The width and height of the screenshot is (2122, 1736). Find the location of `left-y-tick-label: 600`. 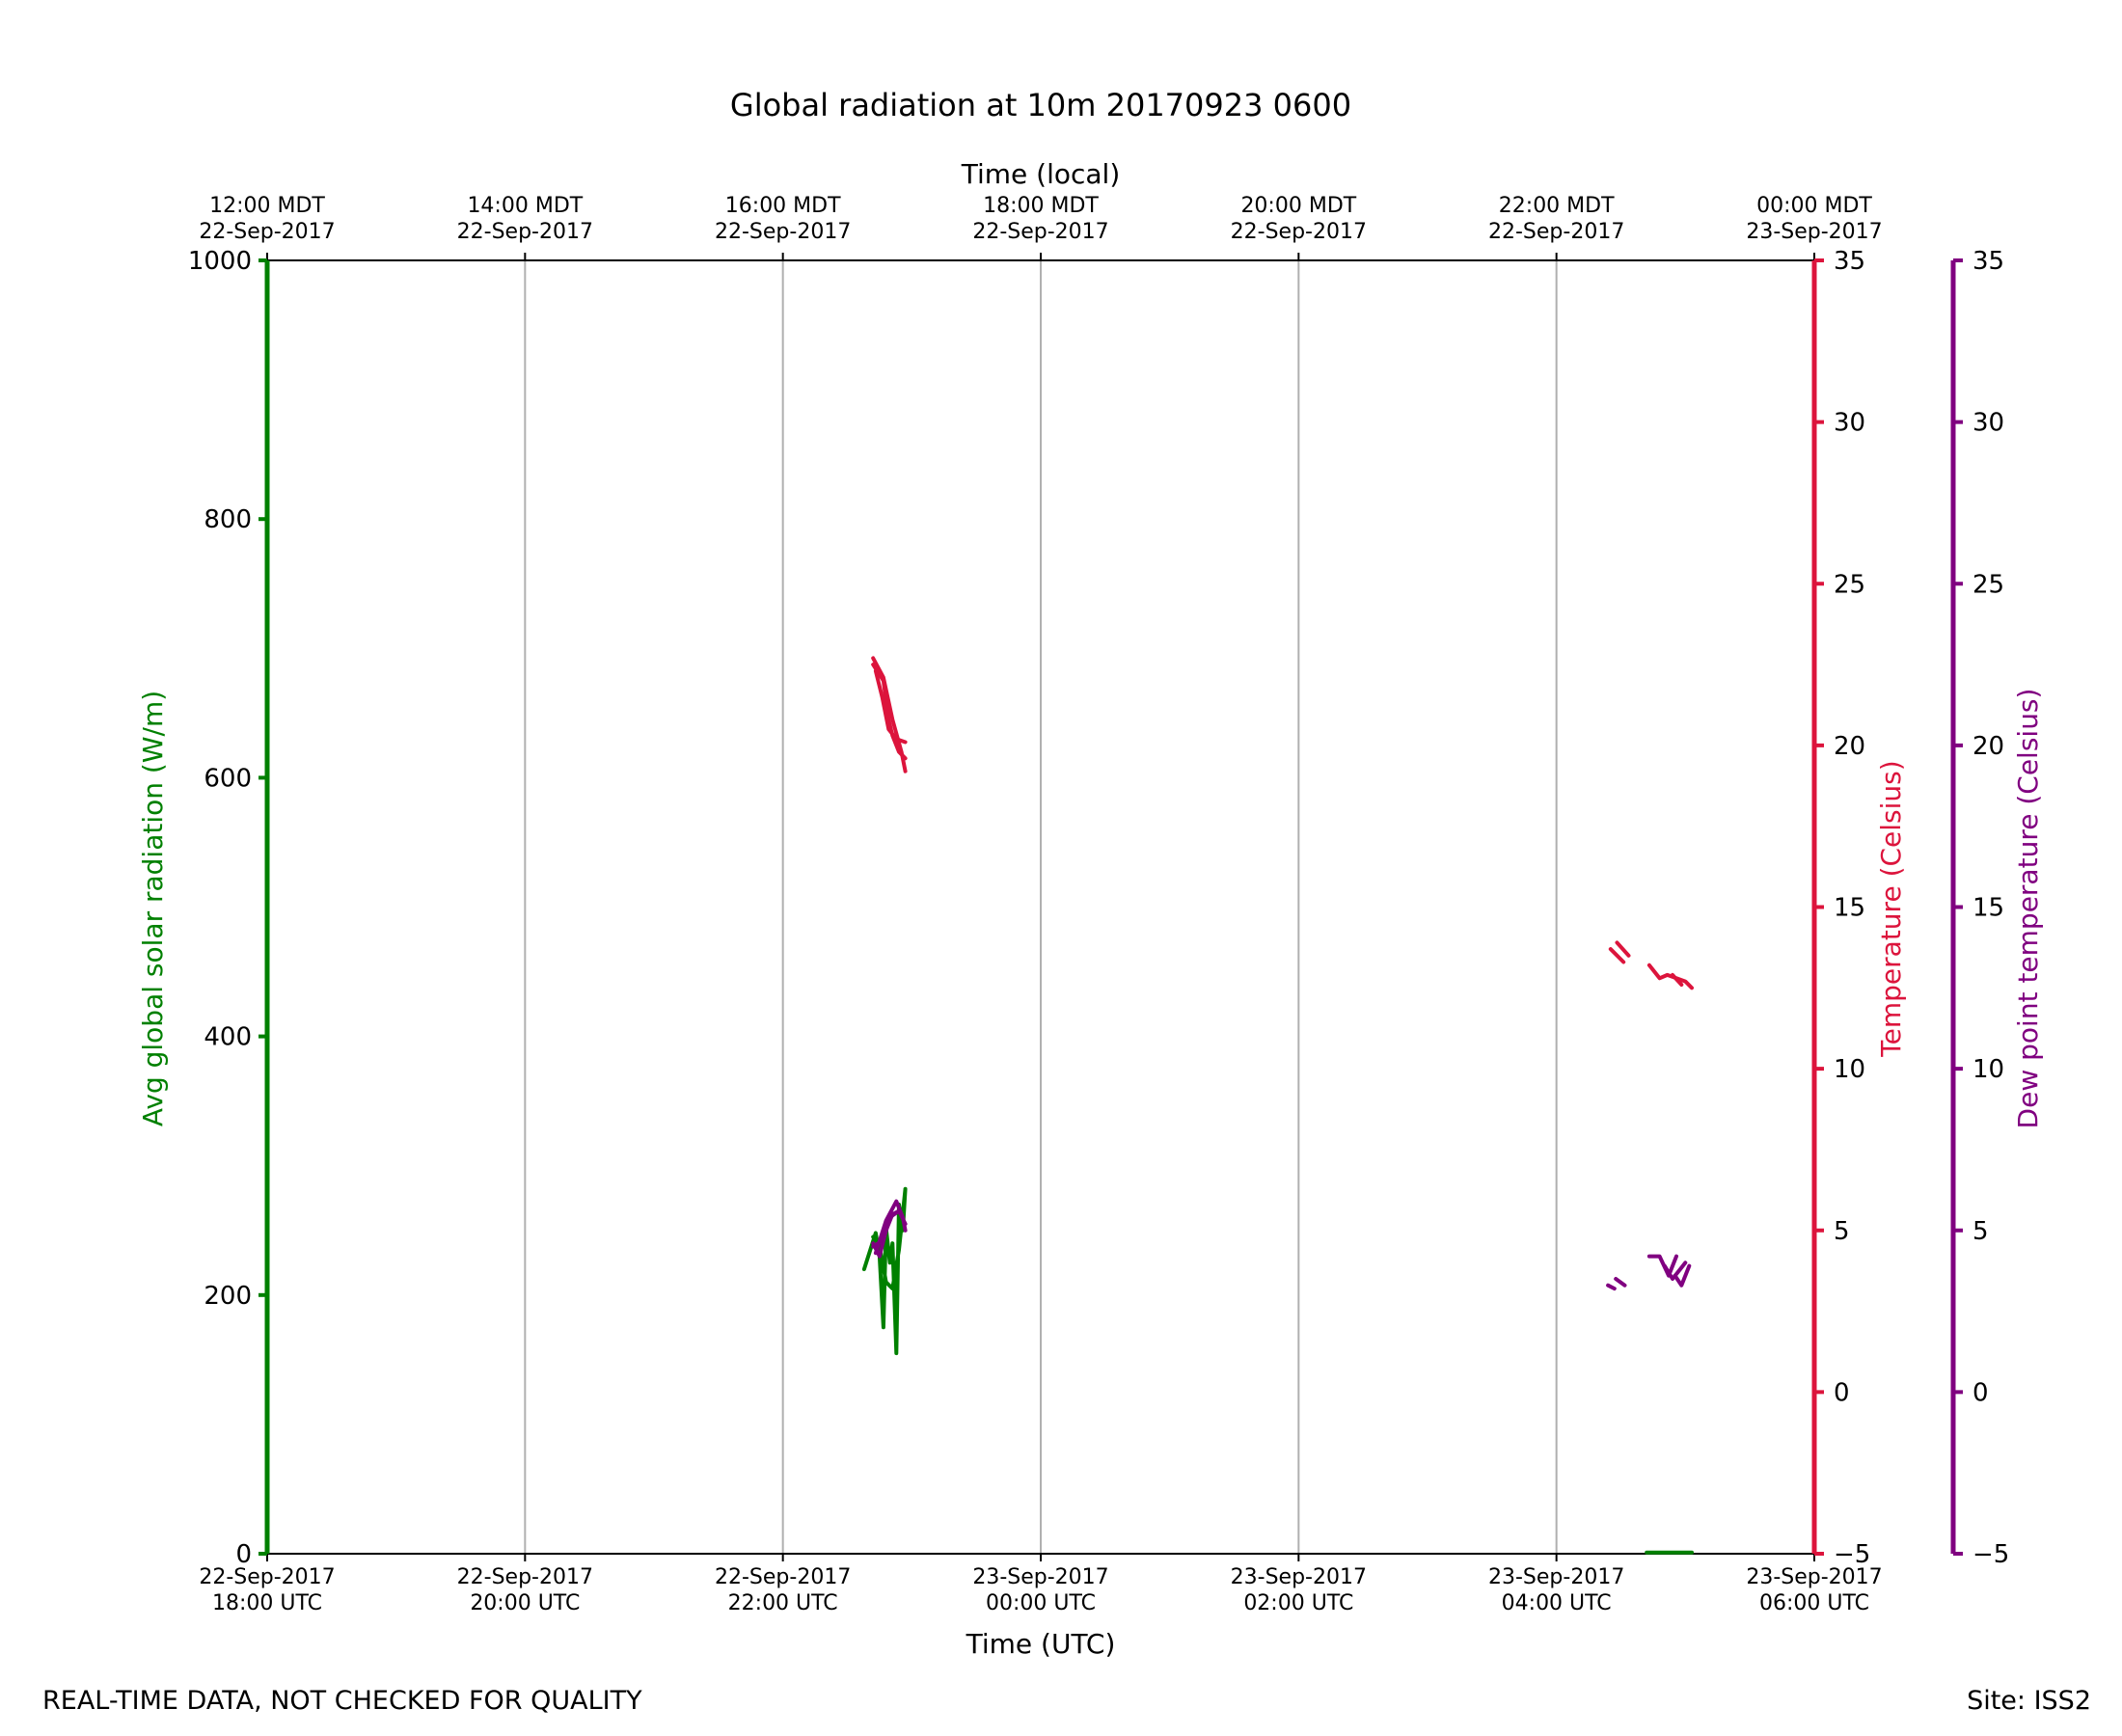

left-y-tick-label: 600 is located at coordinates (228, 779).